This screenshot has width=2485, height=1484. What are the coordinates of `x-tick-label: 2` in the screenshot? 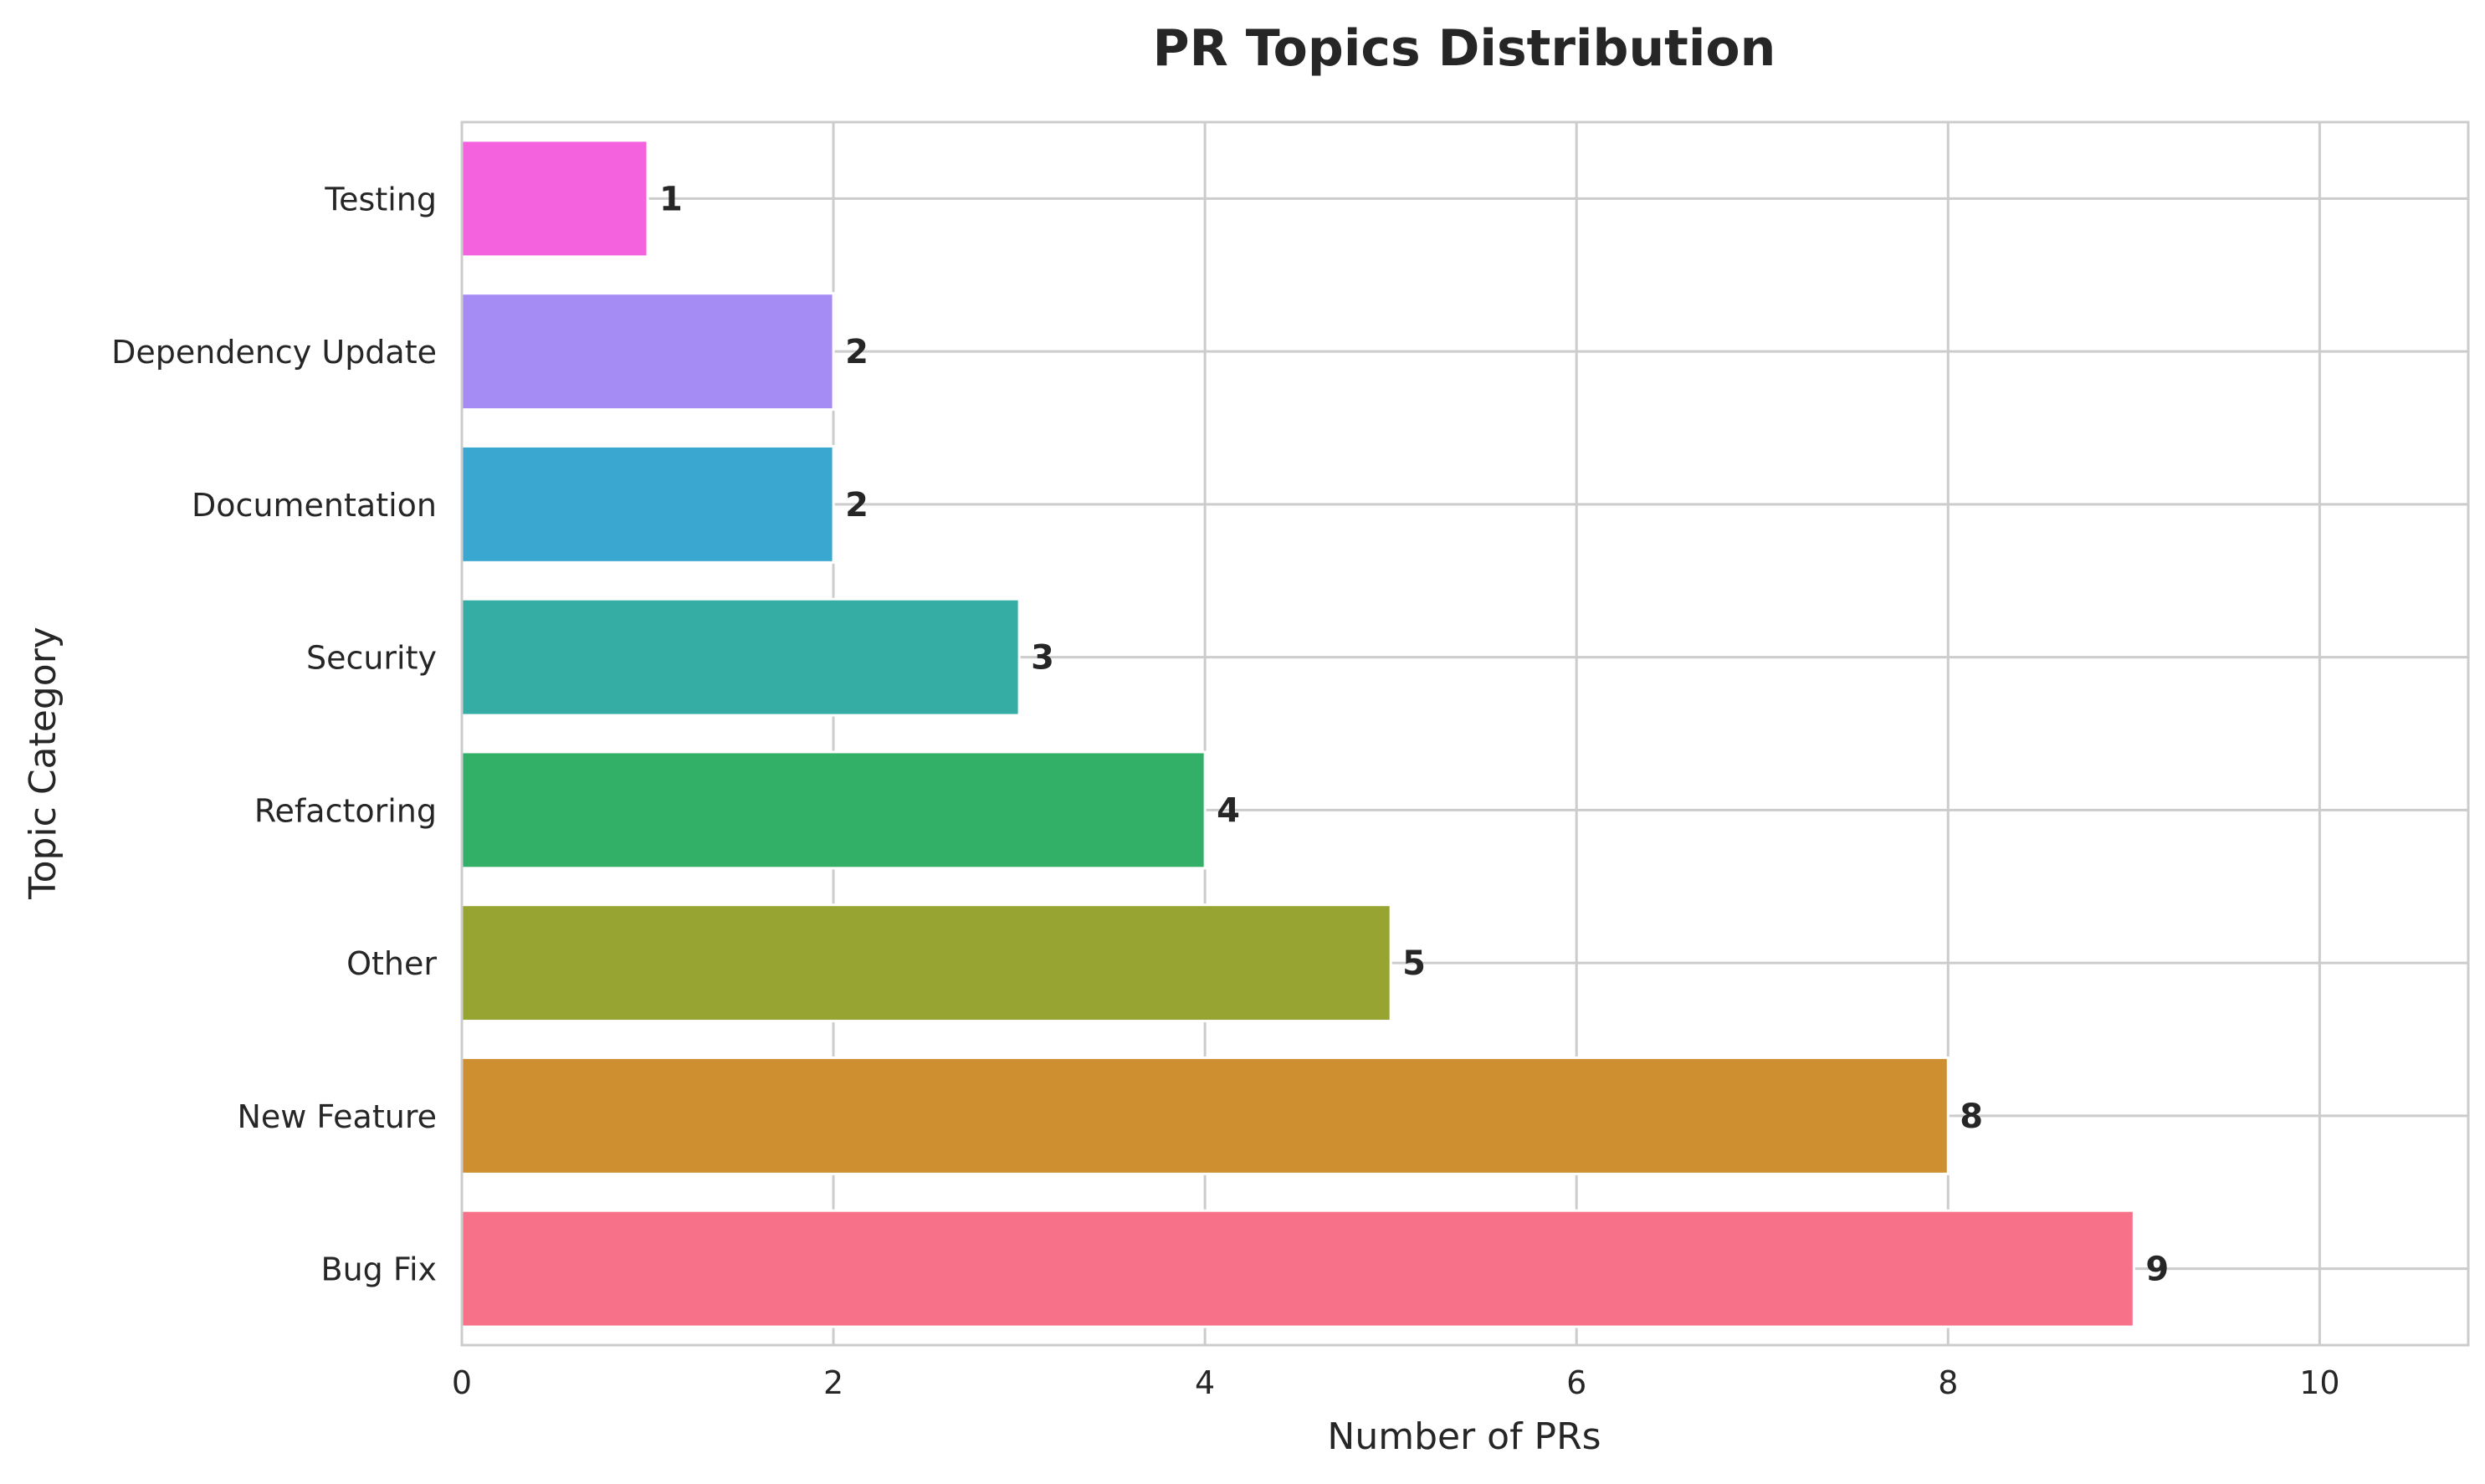 It's located at (833, 1382).